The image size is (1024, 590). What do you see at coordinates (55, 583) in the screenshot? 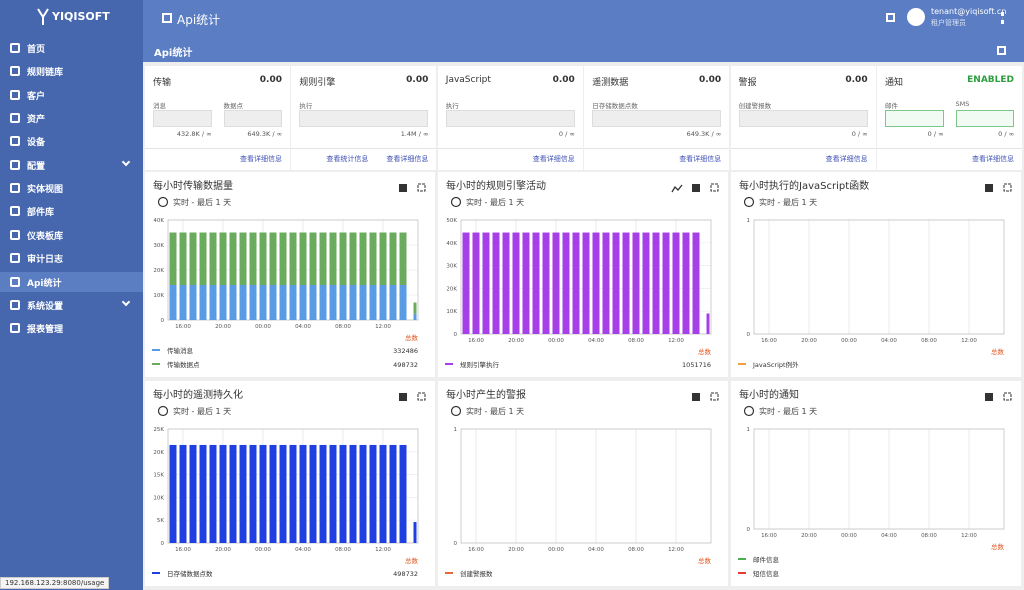
I see `status-bar: 192.168.123.29:8080/usage` at bounding box center [55, 583].